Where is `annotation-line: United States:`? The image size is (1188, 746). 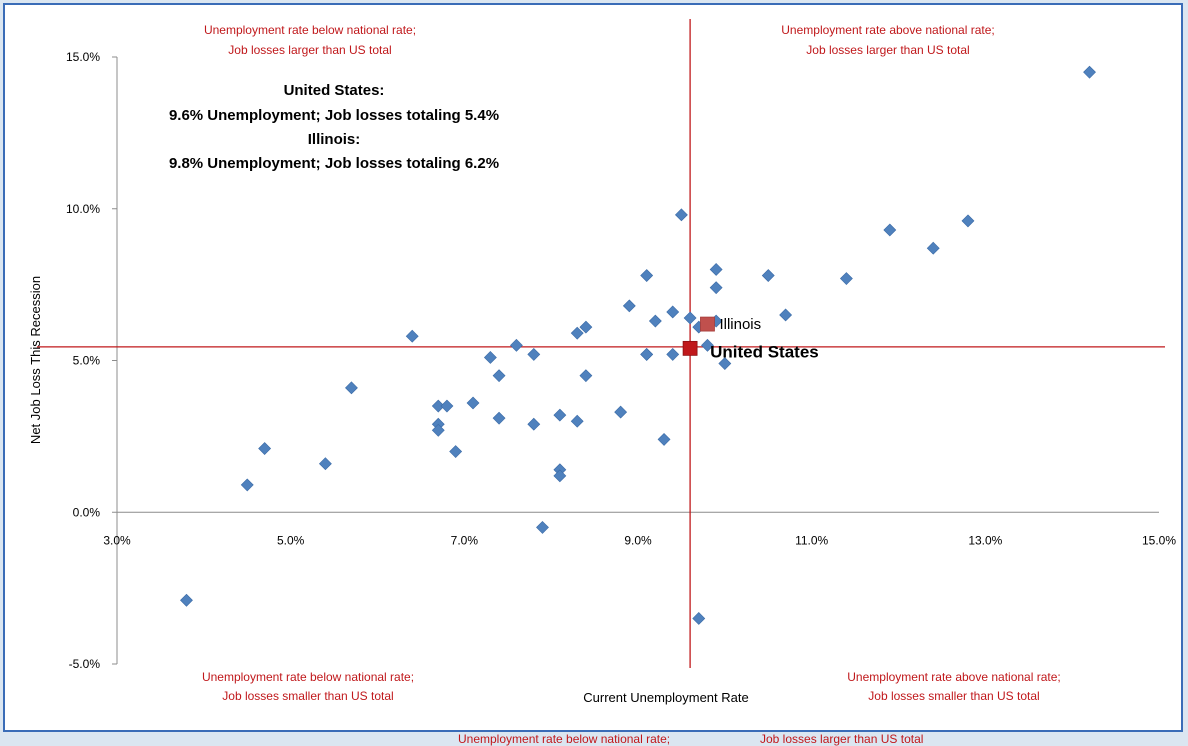
annotation-line: United States: is located at coordinates (334, 90).